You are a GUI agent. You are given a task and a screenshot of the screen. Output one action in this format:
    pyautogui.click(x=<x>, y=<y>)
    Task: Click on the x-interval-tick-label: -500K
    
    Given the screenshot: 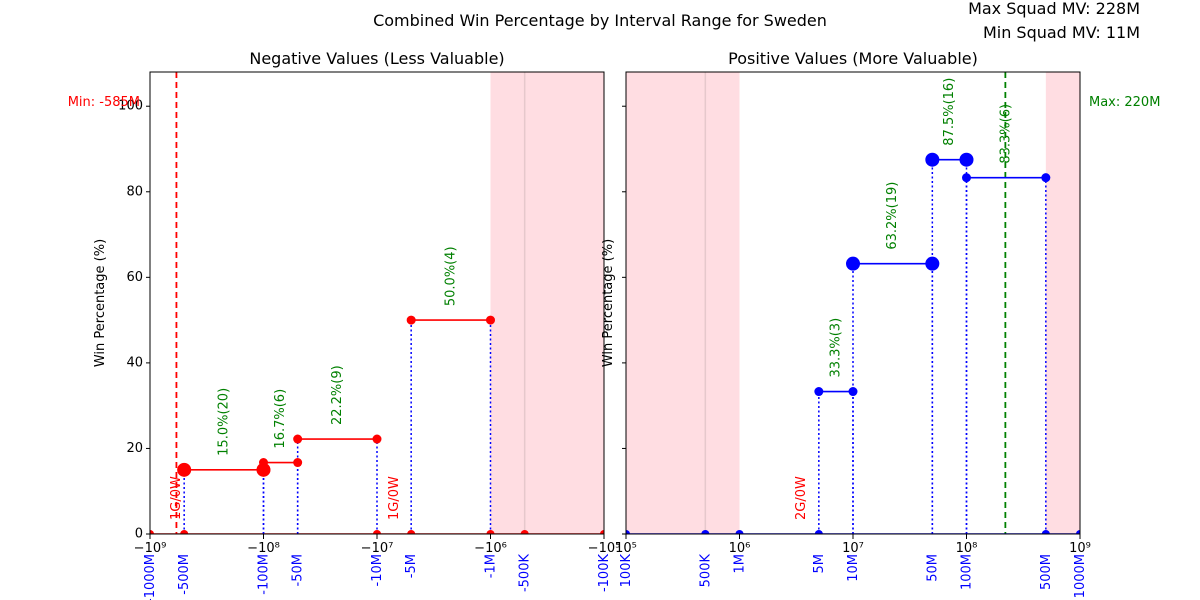 What is the action you would take?
    pyautogui.click(x=525, y=573)
    